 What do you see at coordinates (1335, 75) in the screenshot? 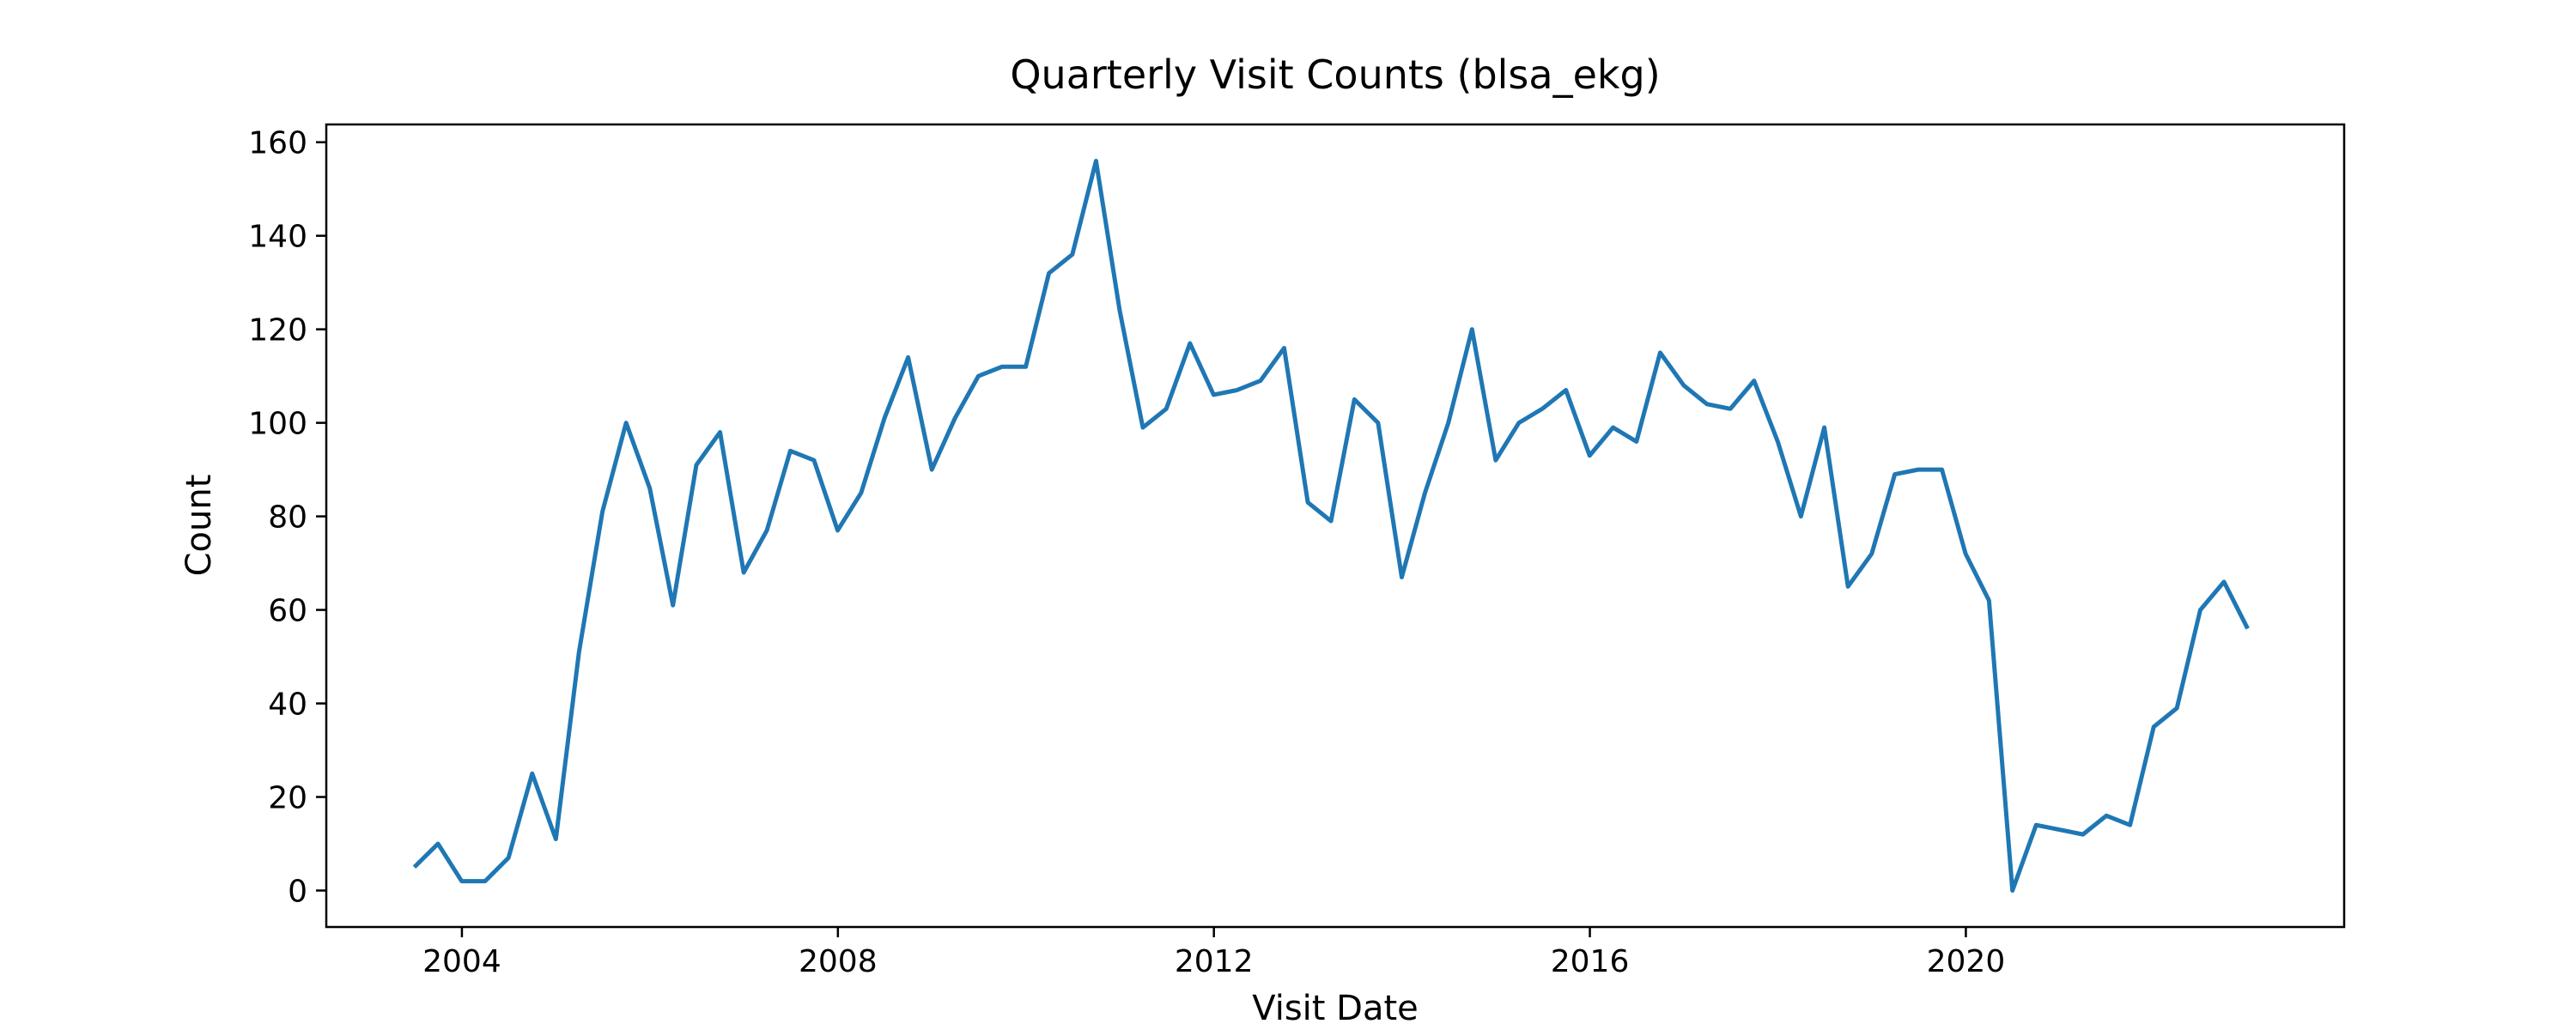
I see `chart-title: Quarterly Visit Counts (blsa_ekg)` at bounding box center [1335, 75].